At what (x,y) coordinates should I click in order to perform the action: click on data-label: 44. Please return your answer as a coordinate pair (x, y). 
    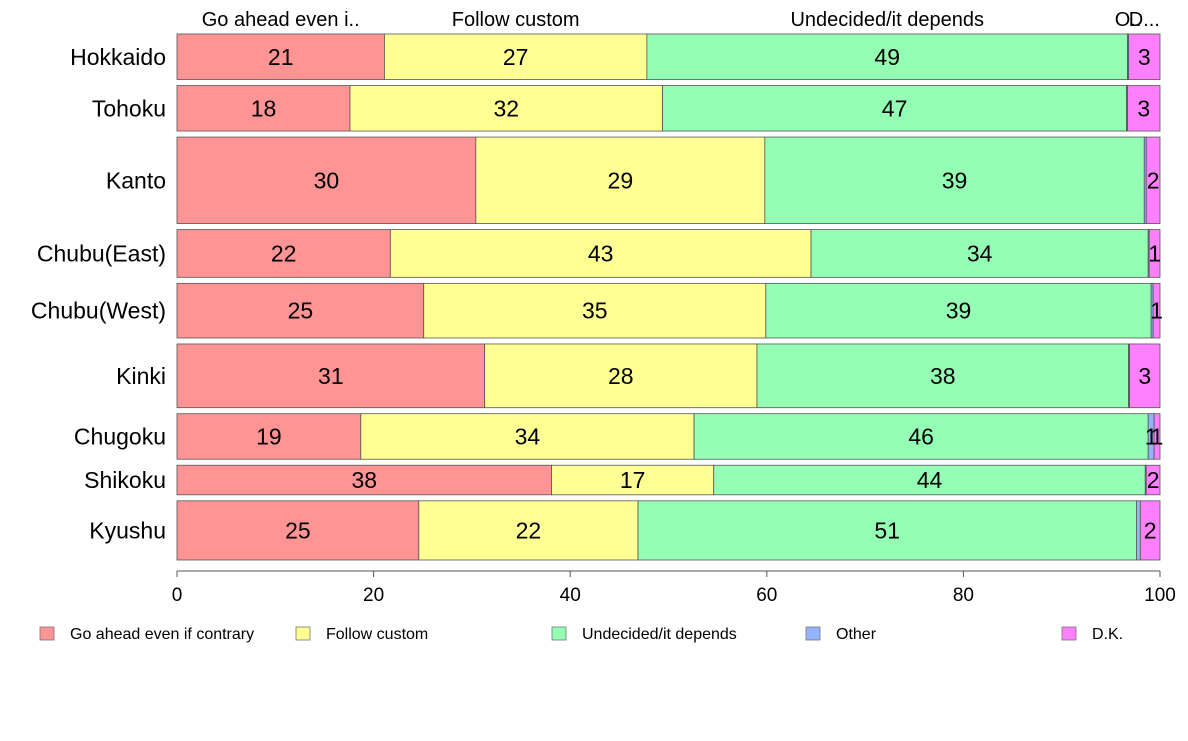
    Looking at the image, I should click on (930, 480).